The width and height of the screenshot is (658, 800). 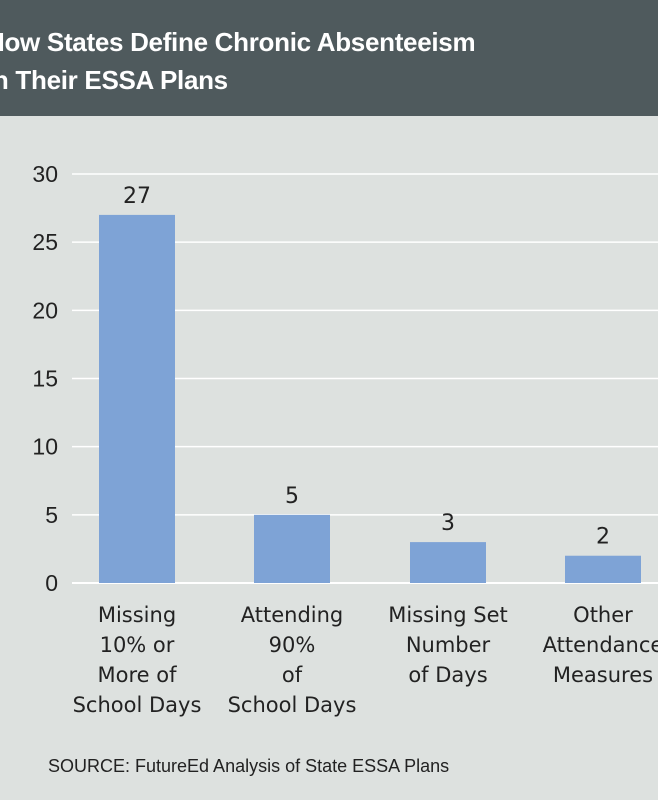 I want to click on category-label: Missing Set Number of Days, so click(x=447, y=645).